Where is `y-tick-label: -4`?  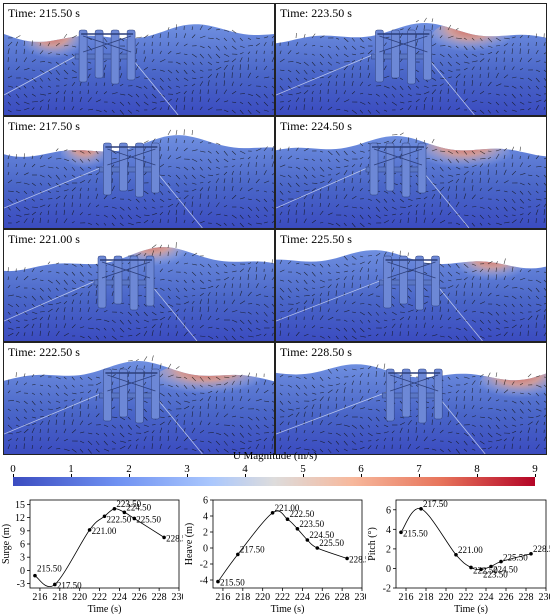
y-tick-label: -4 is located at coordinates (204, 581).